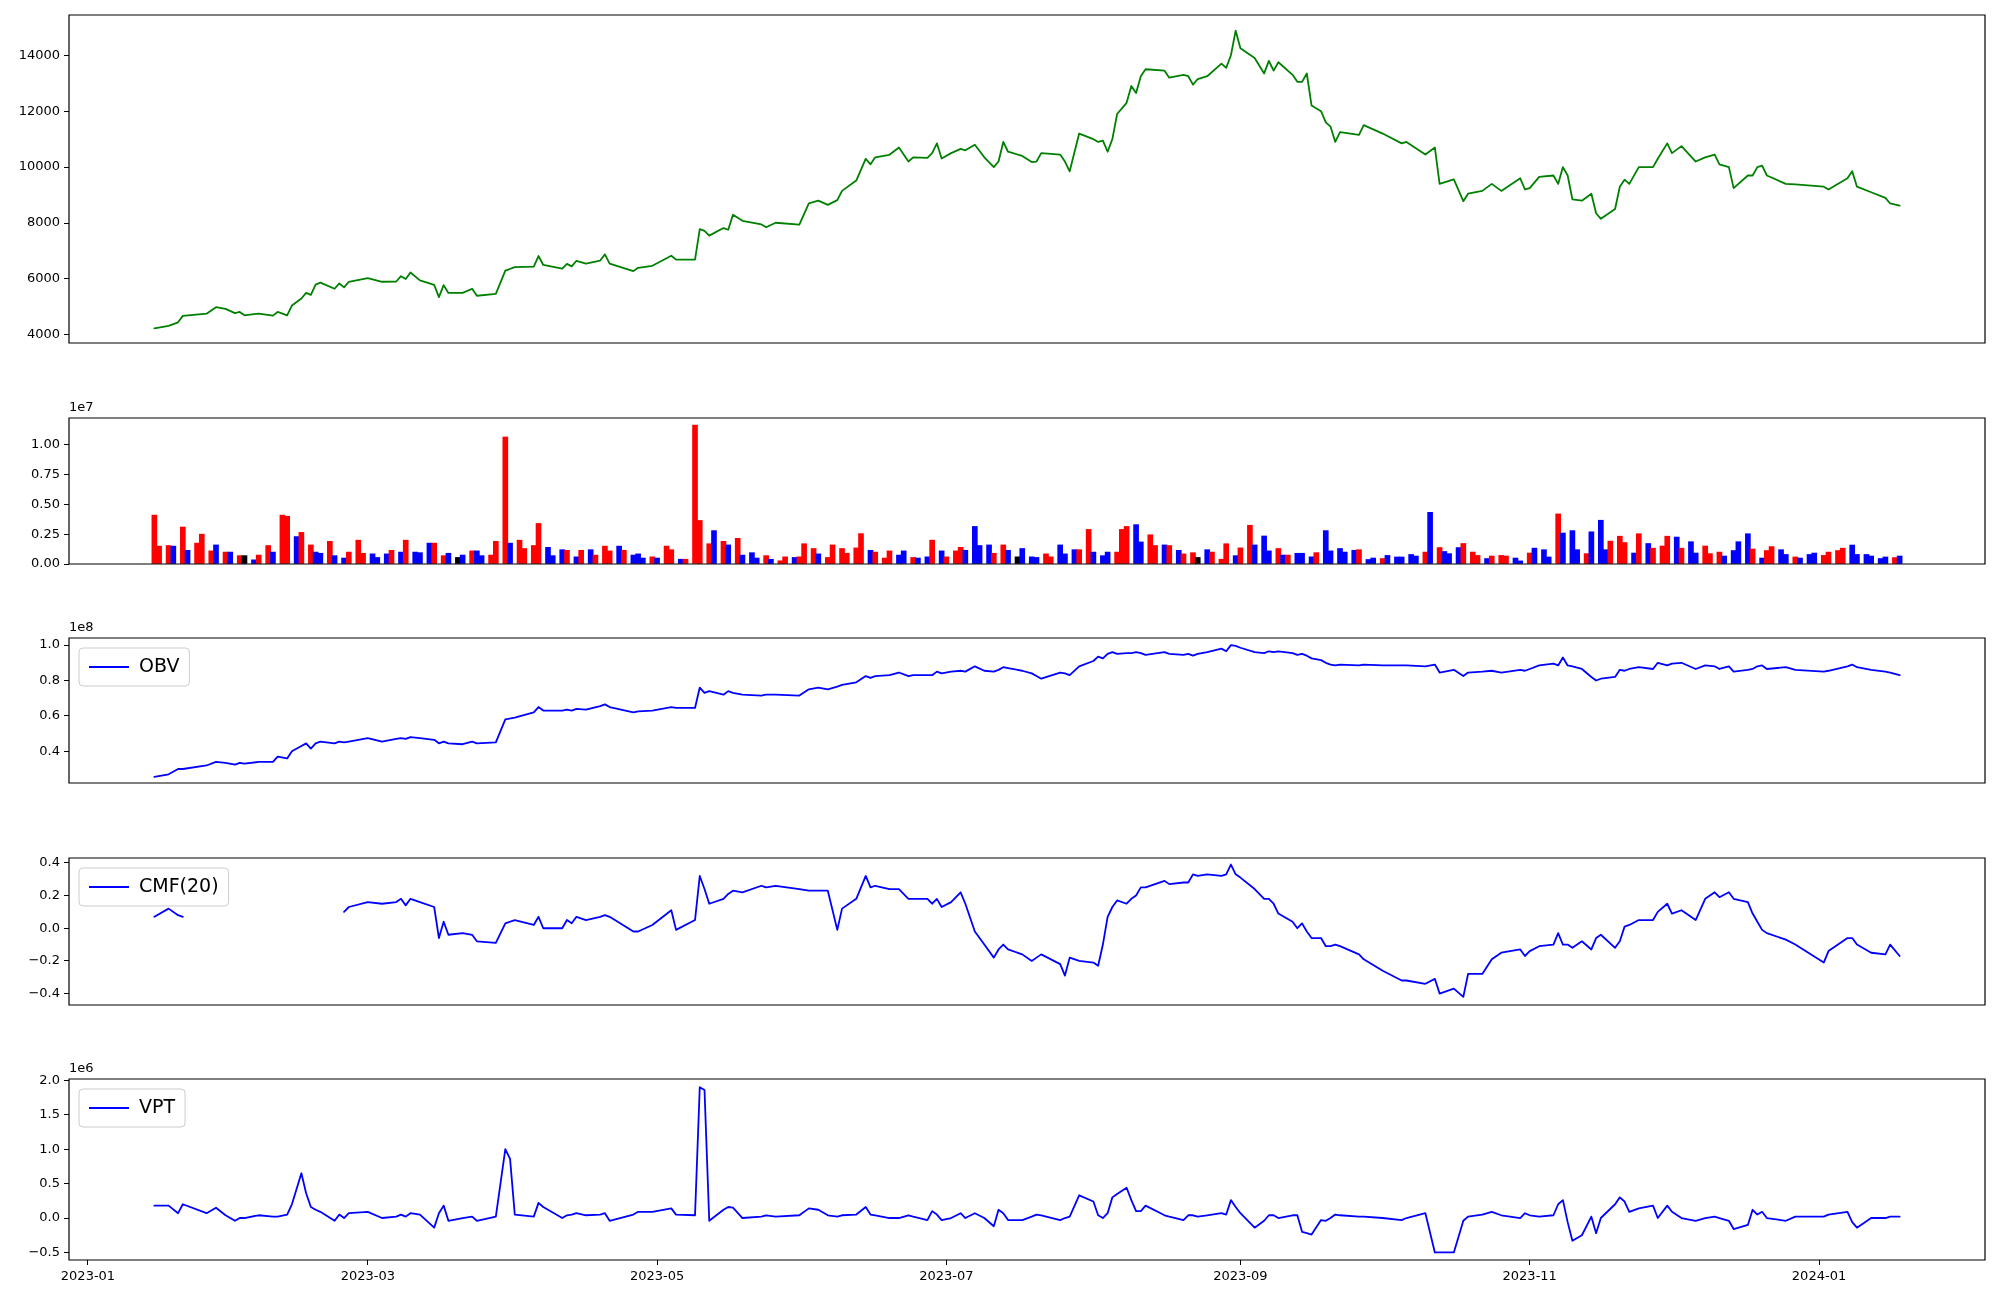  Describe the element at coordinates (49, 1114) in the screenshot. I see `y-tick-label: 1.5` at that location.